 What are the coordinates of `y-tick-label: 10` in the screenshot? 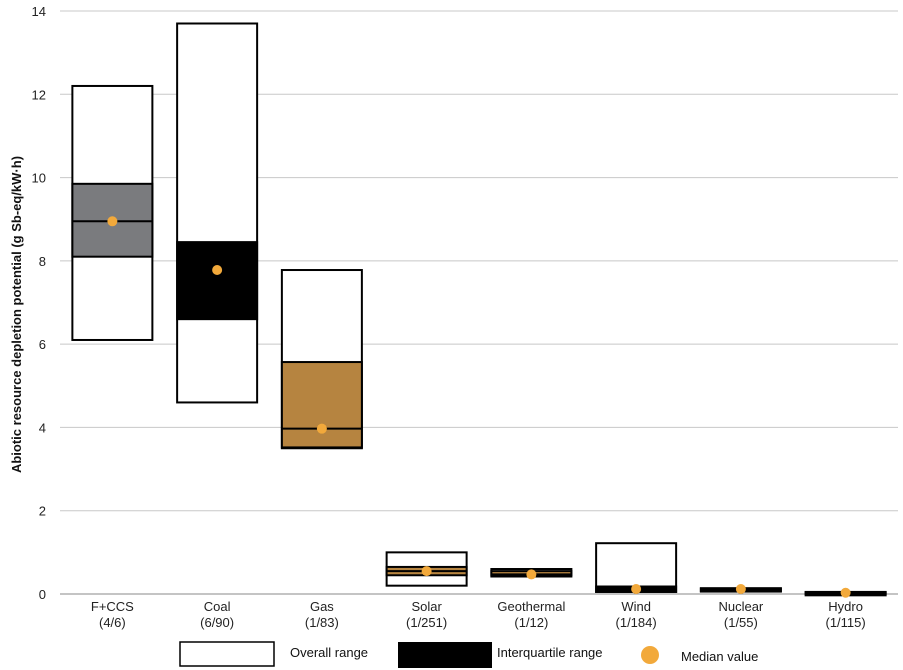 It's located at (39, 178).